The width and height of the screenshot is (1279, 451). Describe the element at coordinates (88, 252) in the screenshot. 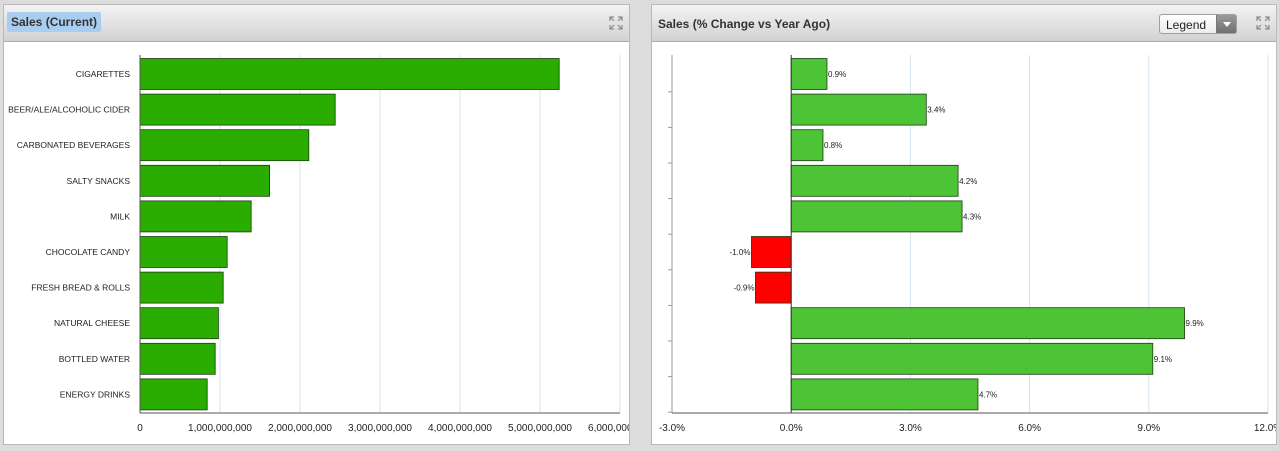

I see `category-label: CHOCOLATE CANDY` at that location.